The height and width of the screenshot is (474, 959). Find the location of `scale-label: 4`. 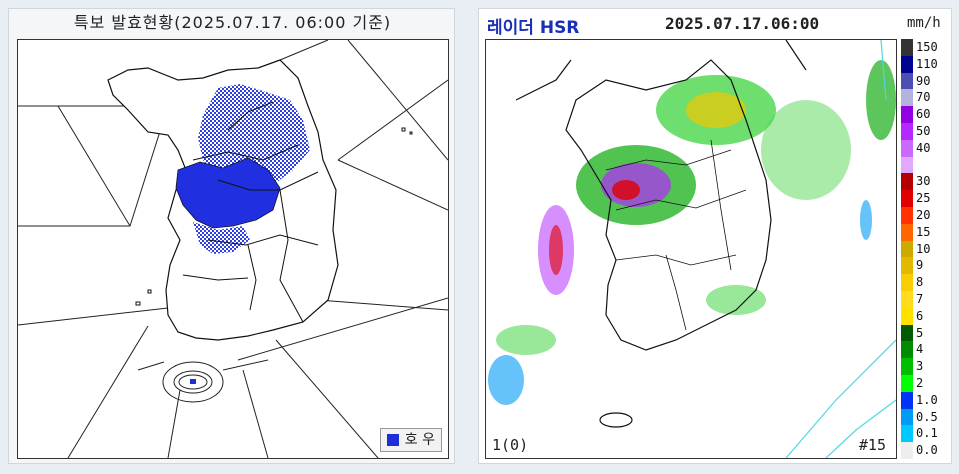

scale-label: 4 is located at coordinates (920, 349).